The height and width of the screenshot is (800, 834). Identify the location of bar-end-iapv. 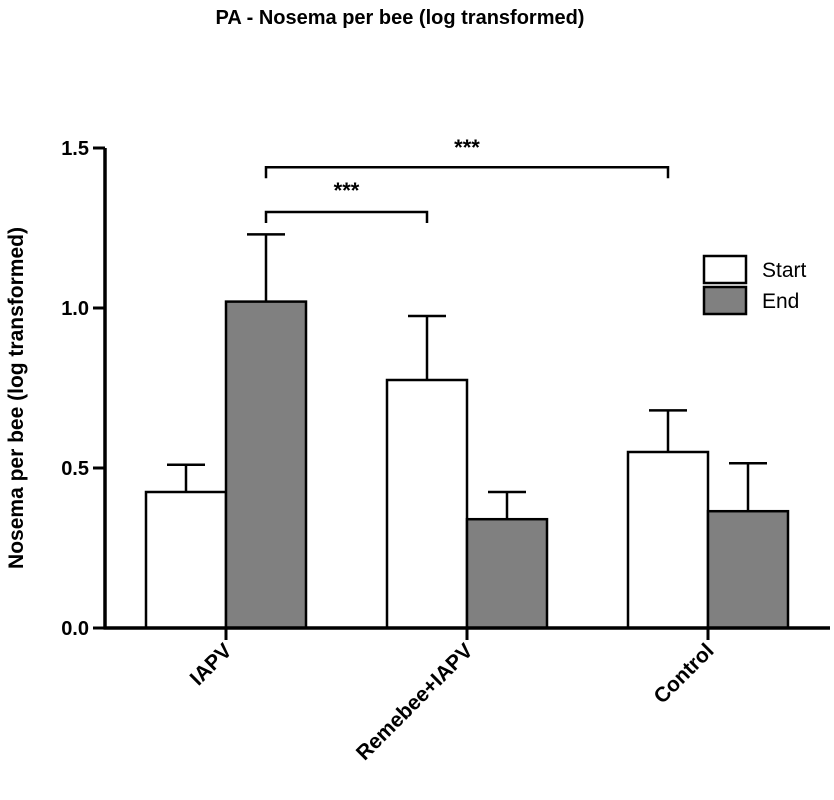
(266, 465).